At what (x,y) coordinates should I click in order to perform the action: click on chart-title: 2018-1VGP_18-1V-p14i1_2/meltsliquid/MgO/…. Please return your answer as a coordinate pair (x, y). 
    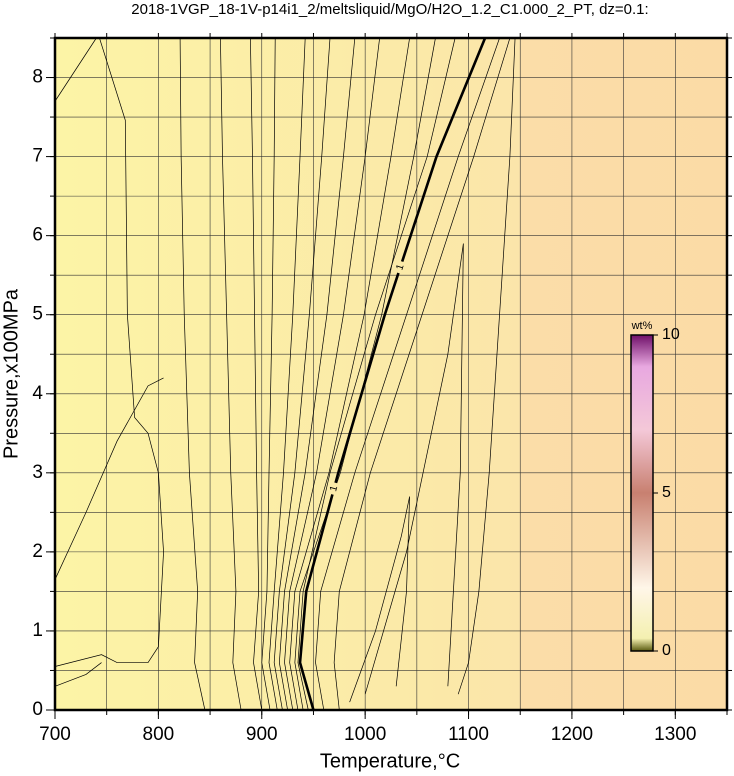
    Looking at the image, I should click on (389, 9).